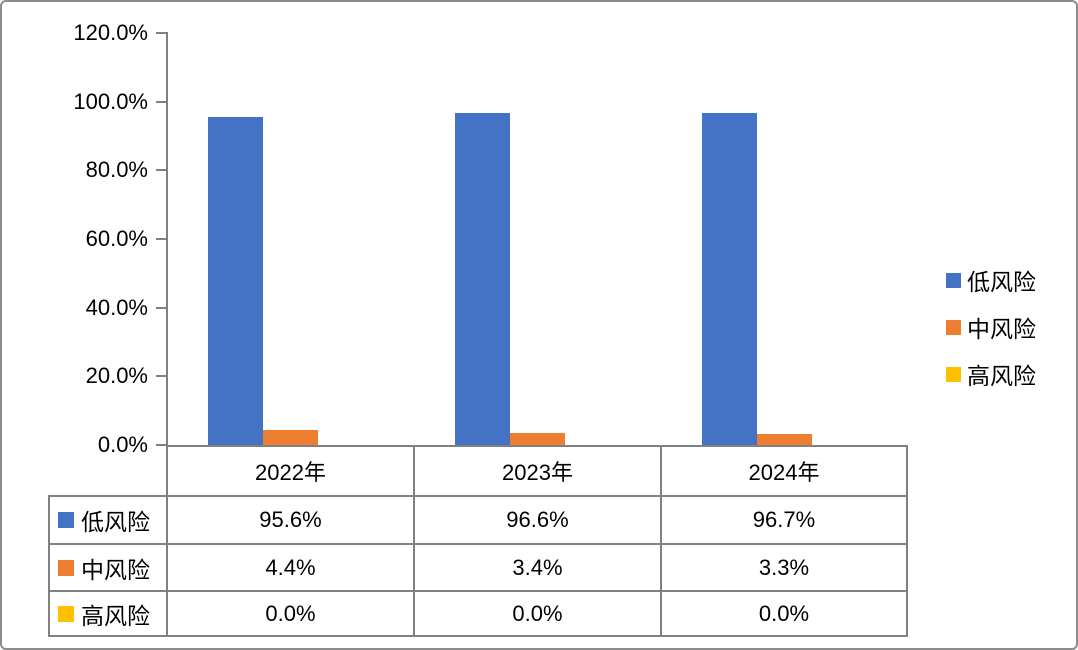  Describe the element at coordinates (290, 613) in the screenshot. I see `table-cell-high-risk-2022年: 0.0%` at that location.